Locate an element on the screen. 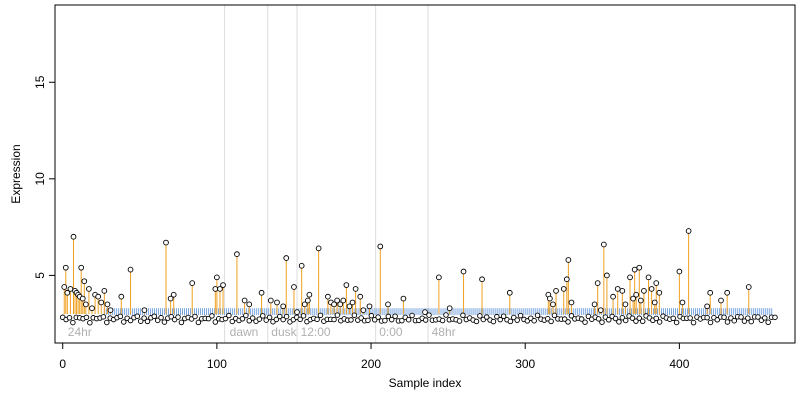  region-label: dusk is located at coordinates (284, 332).